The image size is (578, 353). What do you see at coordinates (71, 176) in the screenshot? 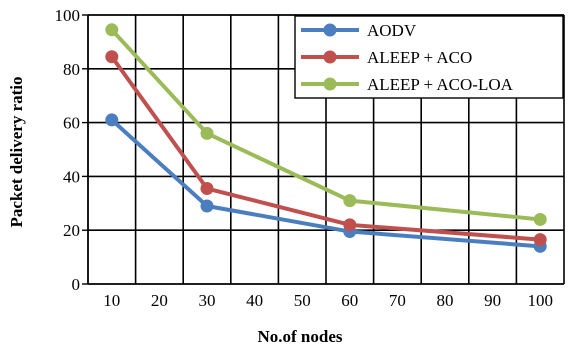
I see `y-tick-label: 40` at bounding box center [71, 176].